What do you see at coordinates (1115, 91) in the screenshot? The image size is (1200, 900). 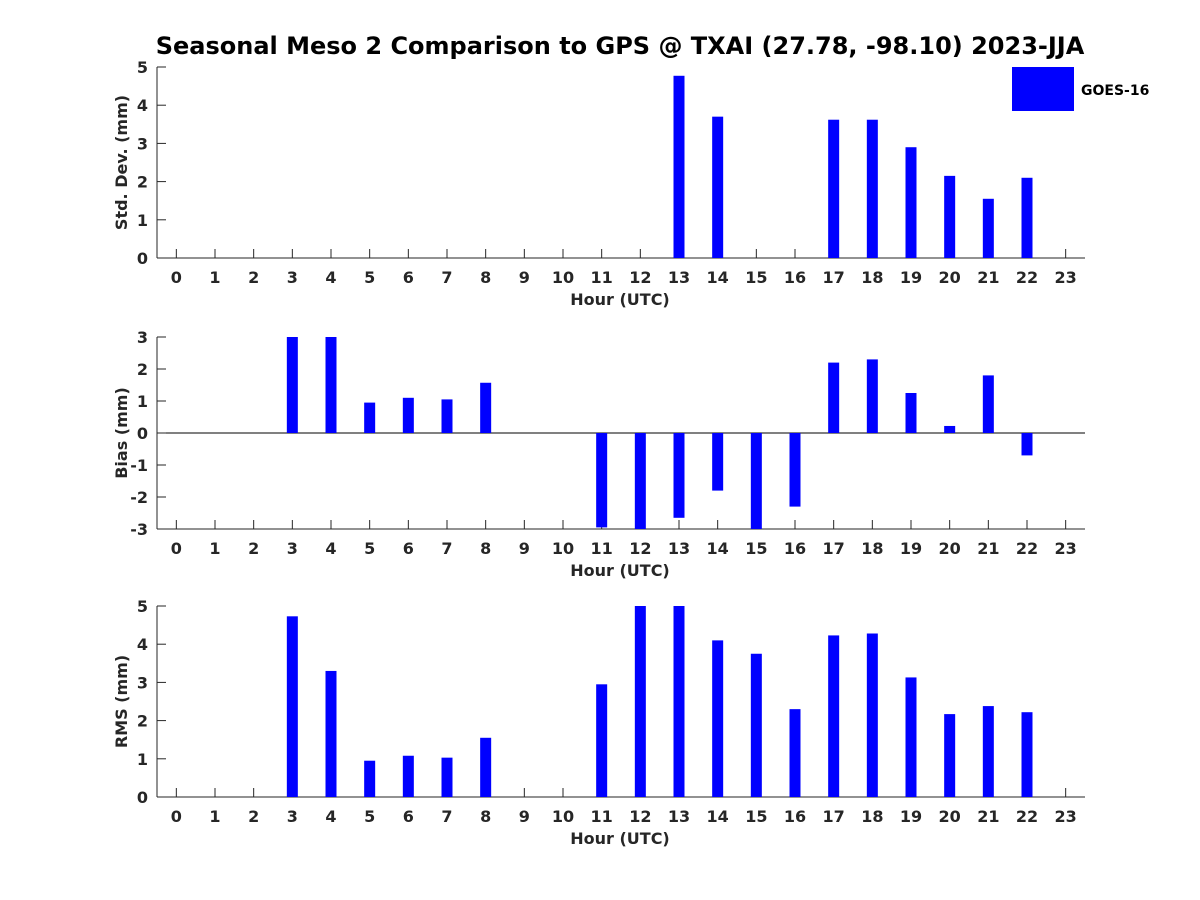 I see `legend-label: GOES-16` at bounding box center [1115, 91].